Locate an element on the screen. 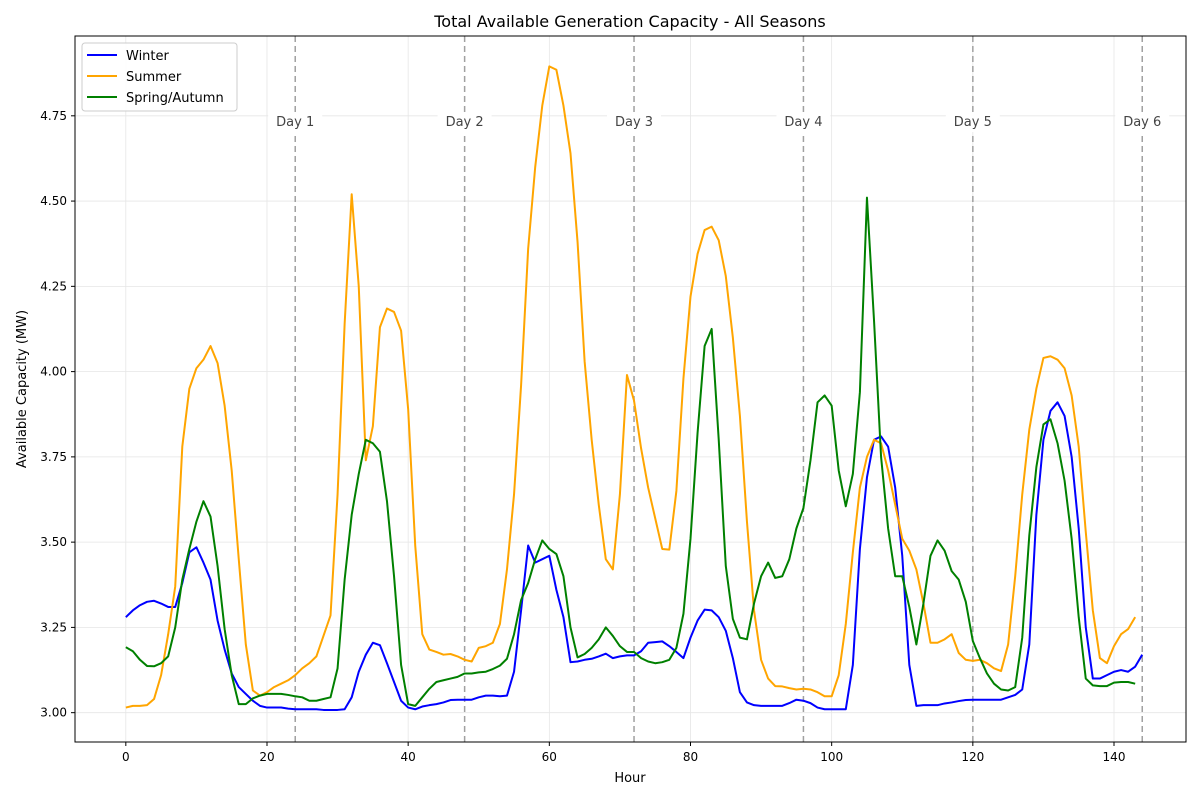  x-tick-label: 100 is located at coordinates (831, 757).